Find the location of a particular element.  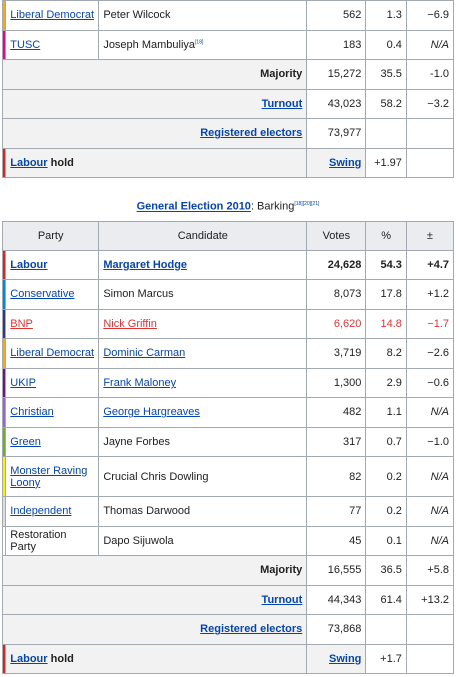

votes-cell: 8,073 is located at coordinates (336, 294).